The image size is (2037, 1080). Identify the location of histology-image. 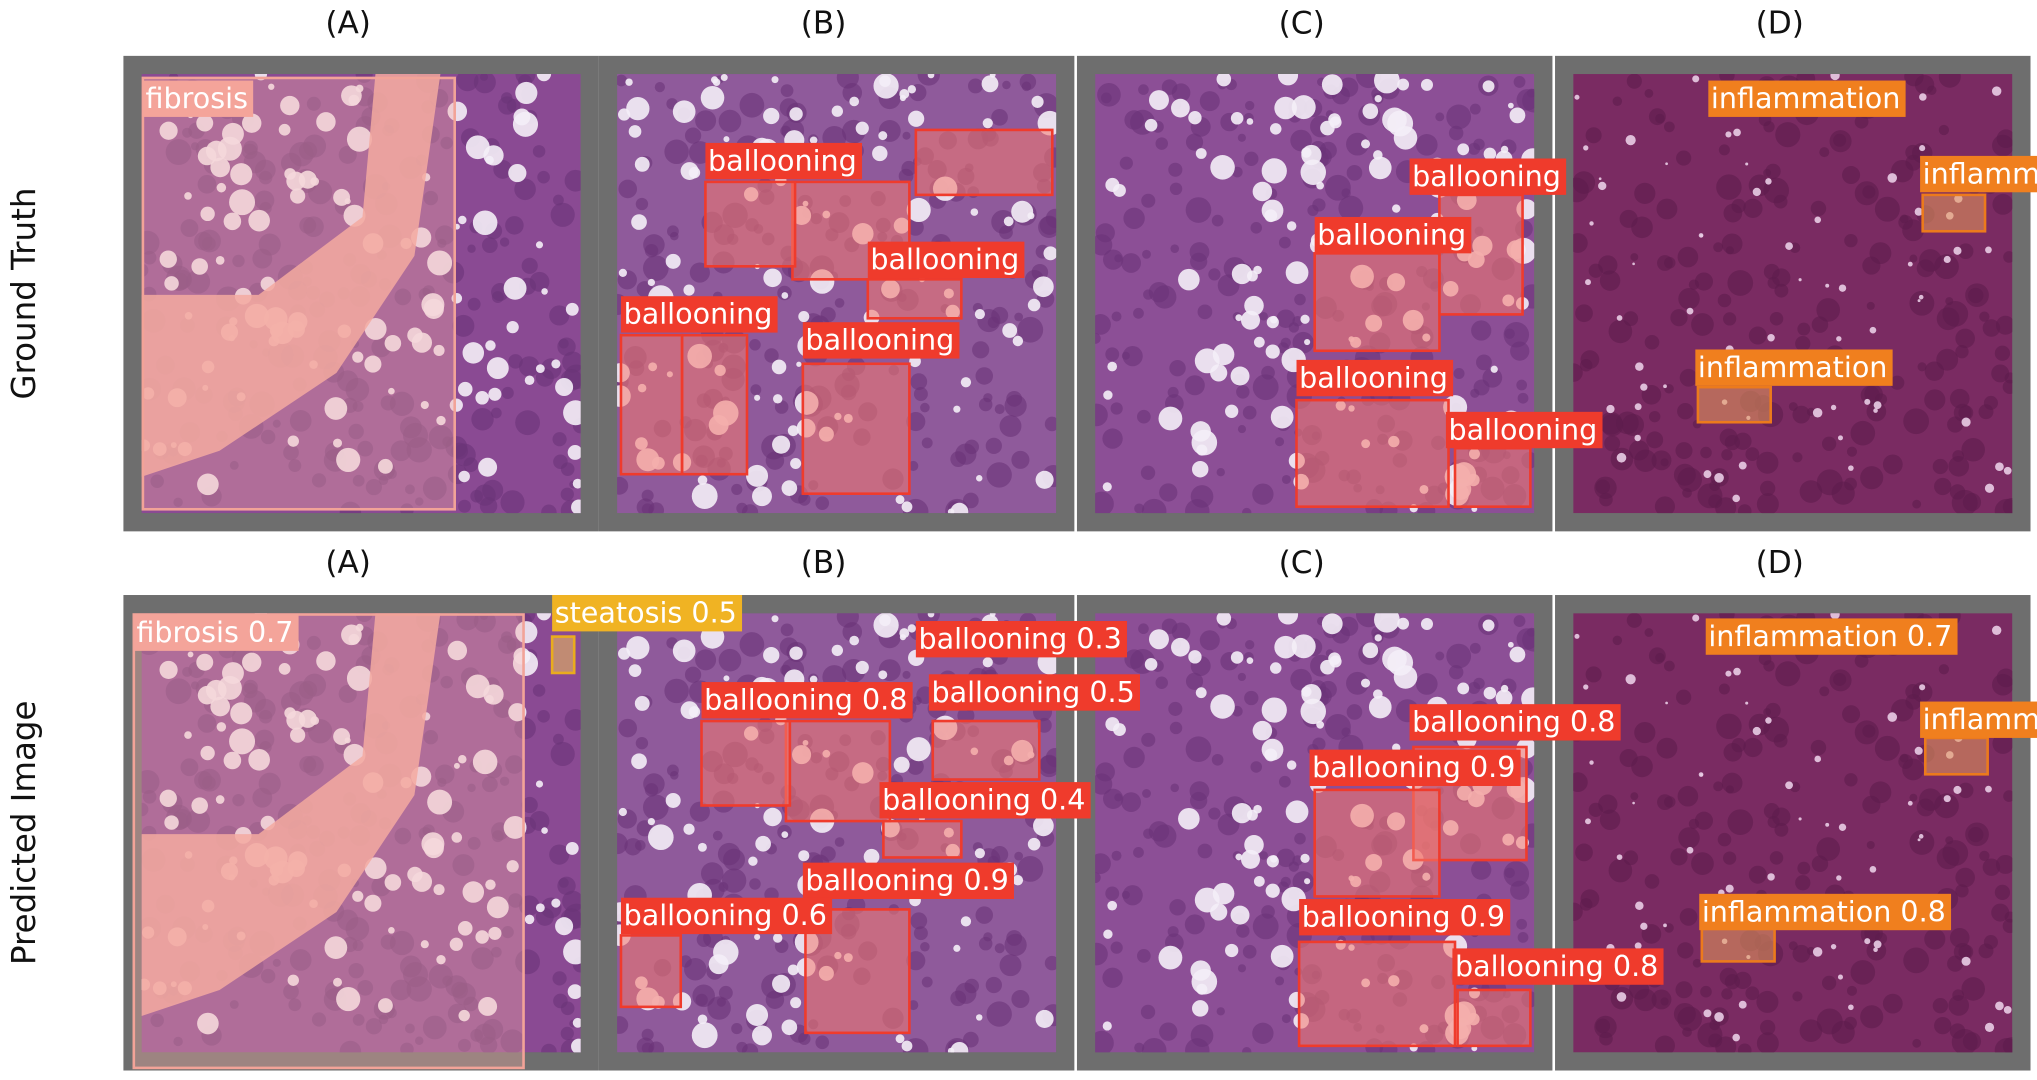
(361, 294).